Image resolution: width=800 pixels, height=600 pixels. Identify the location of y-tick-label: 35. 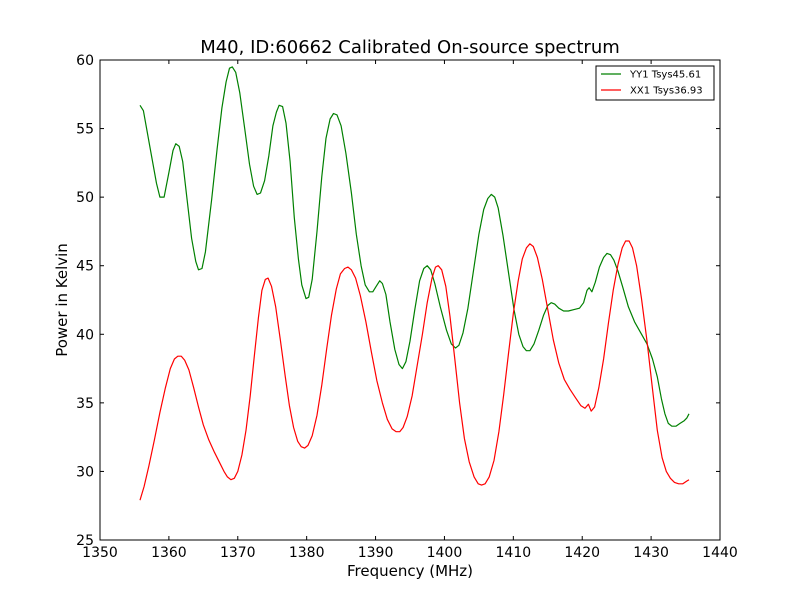
(85, 404).